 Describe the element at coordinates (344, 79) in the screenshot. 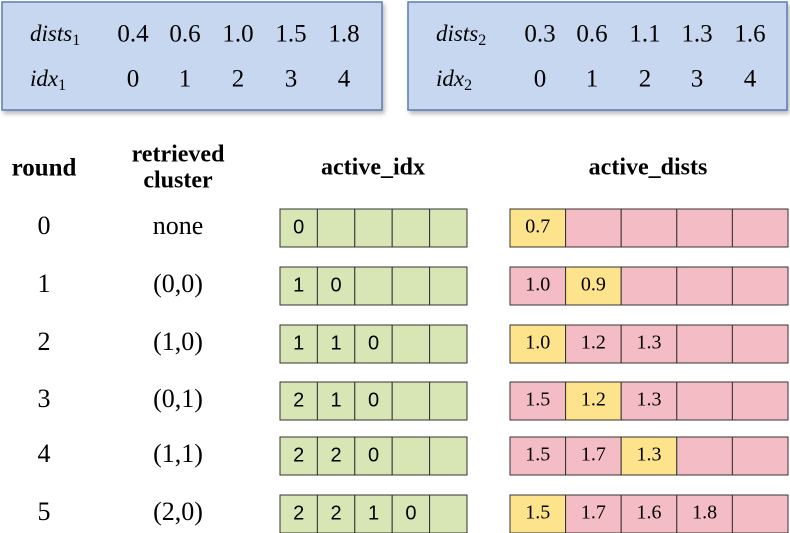

I see `idx-value: 4` at that location.